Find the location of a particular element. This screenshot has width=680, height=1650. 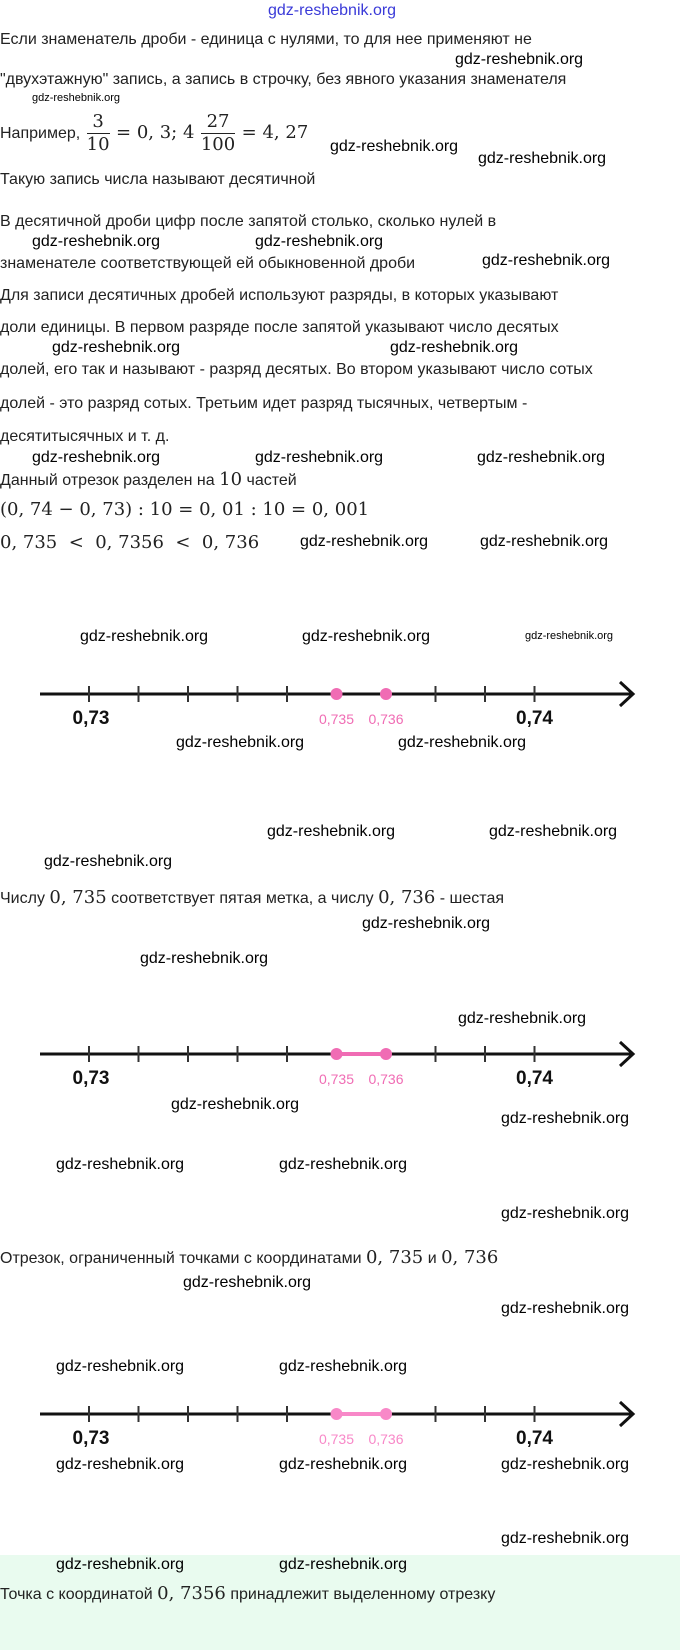

text: принадлежит выделенному отрезку is located at coordinates (363, 1594).